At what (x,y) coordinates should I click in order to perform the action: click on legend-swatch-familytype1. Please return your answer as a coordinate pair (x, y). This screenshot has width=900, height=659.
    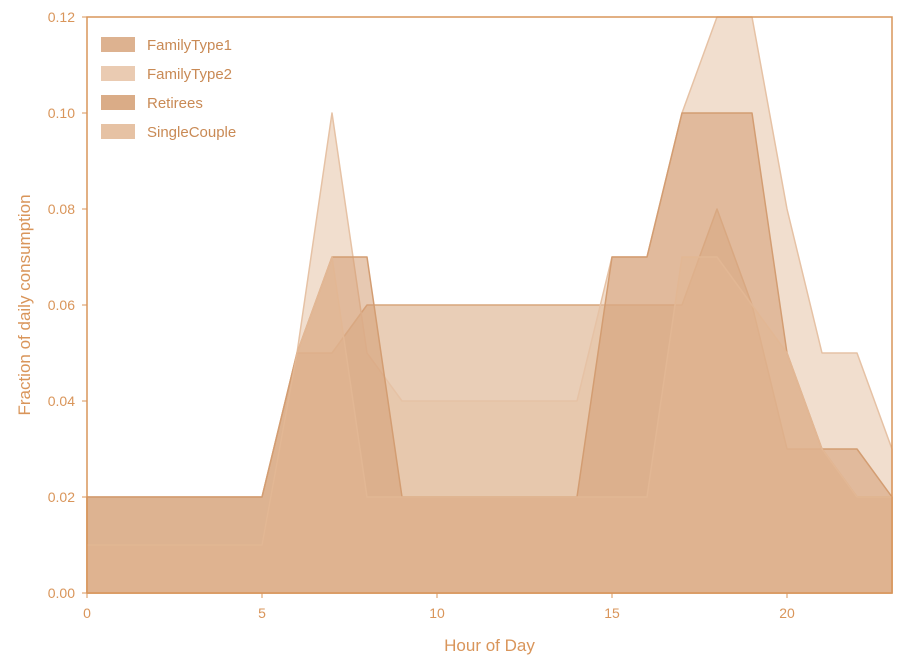
    Looking at the image, I should click on (118, 44).